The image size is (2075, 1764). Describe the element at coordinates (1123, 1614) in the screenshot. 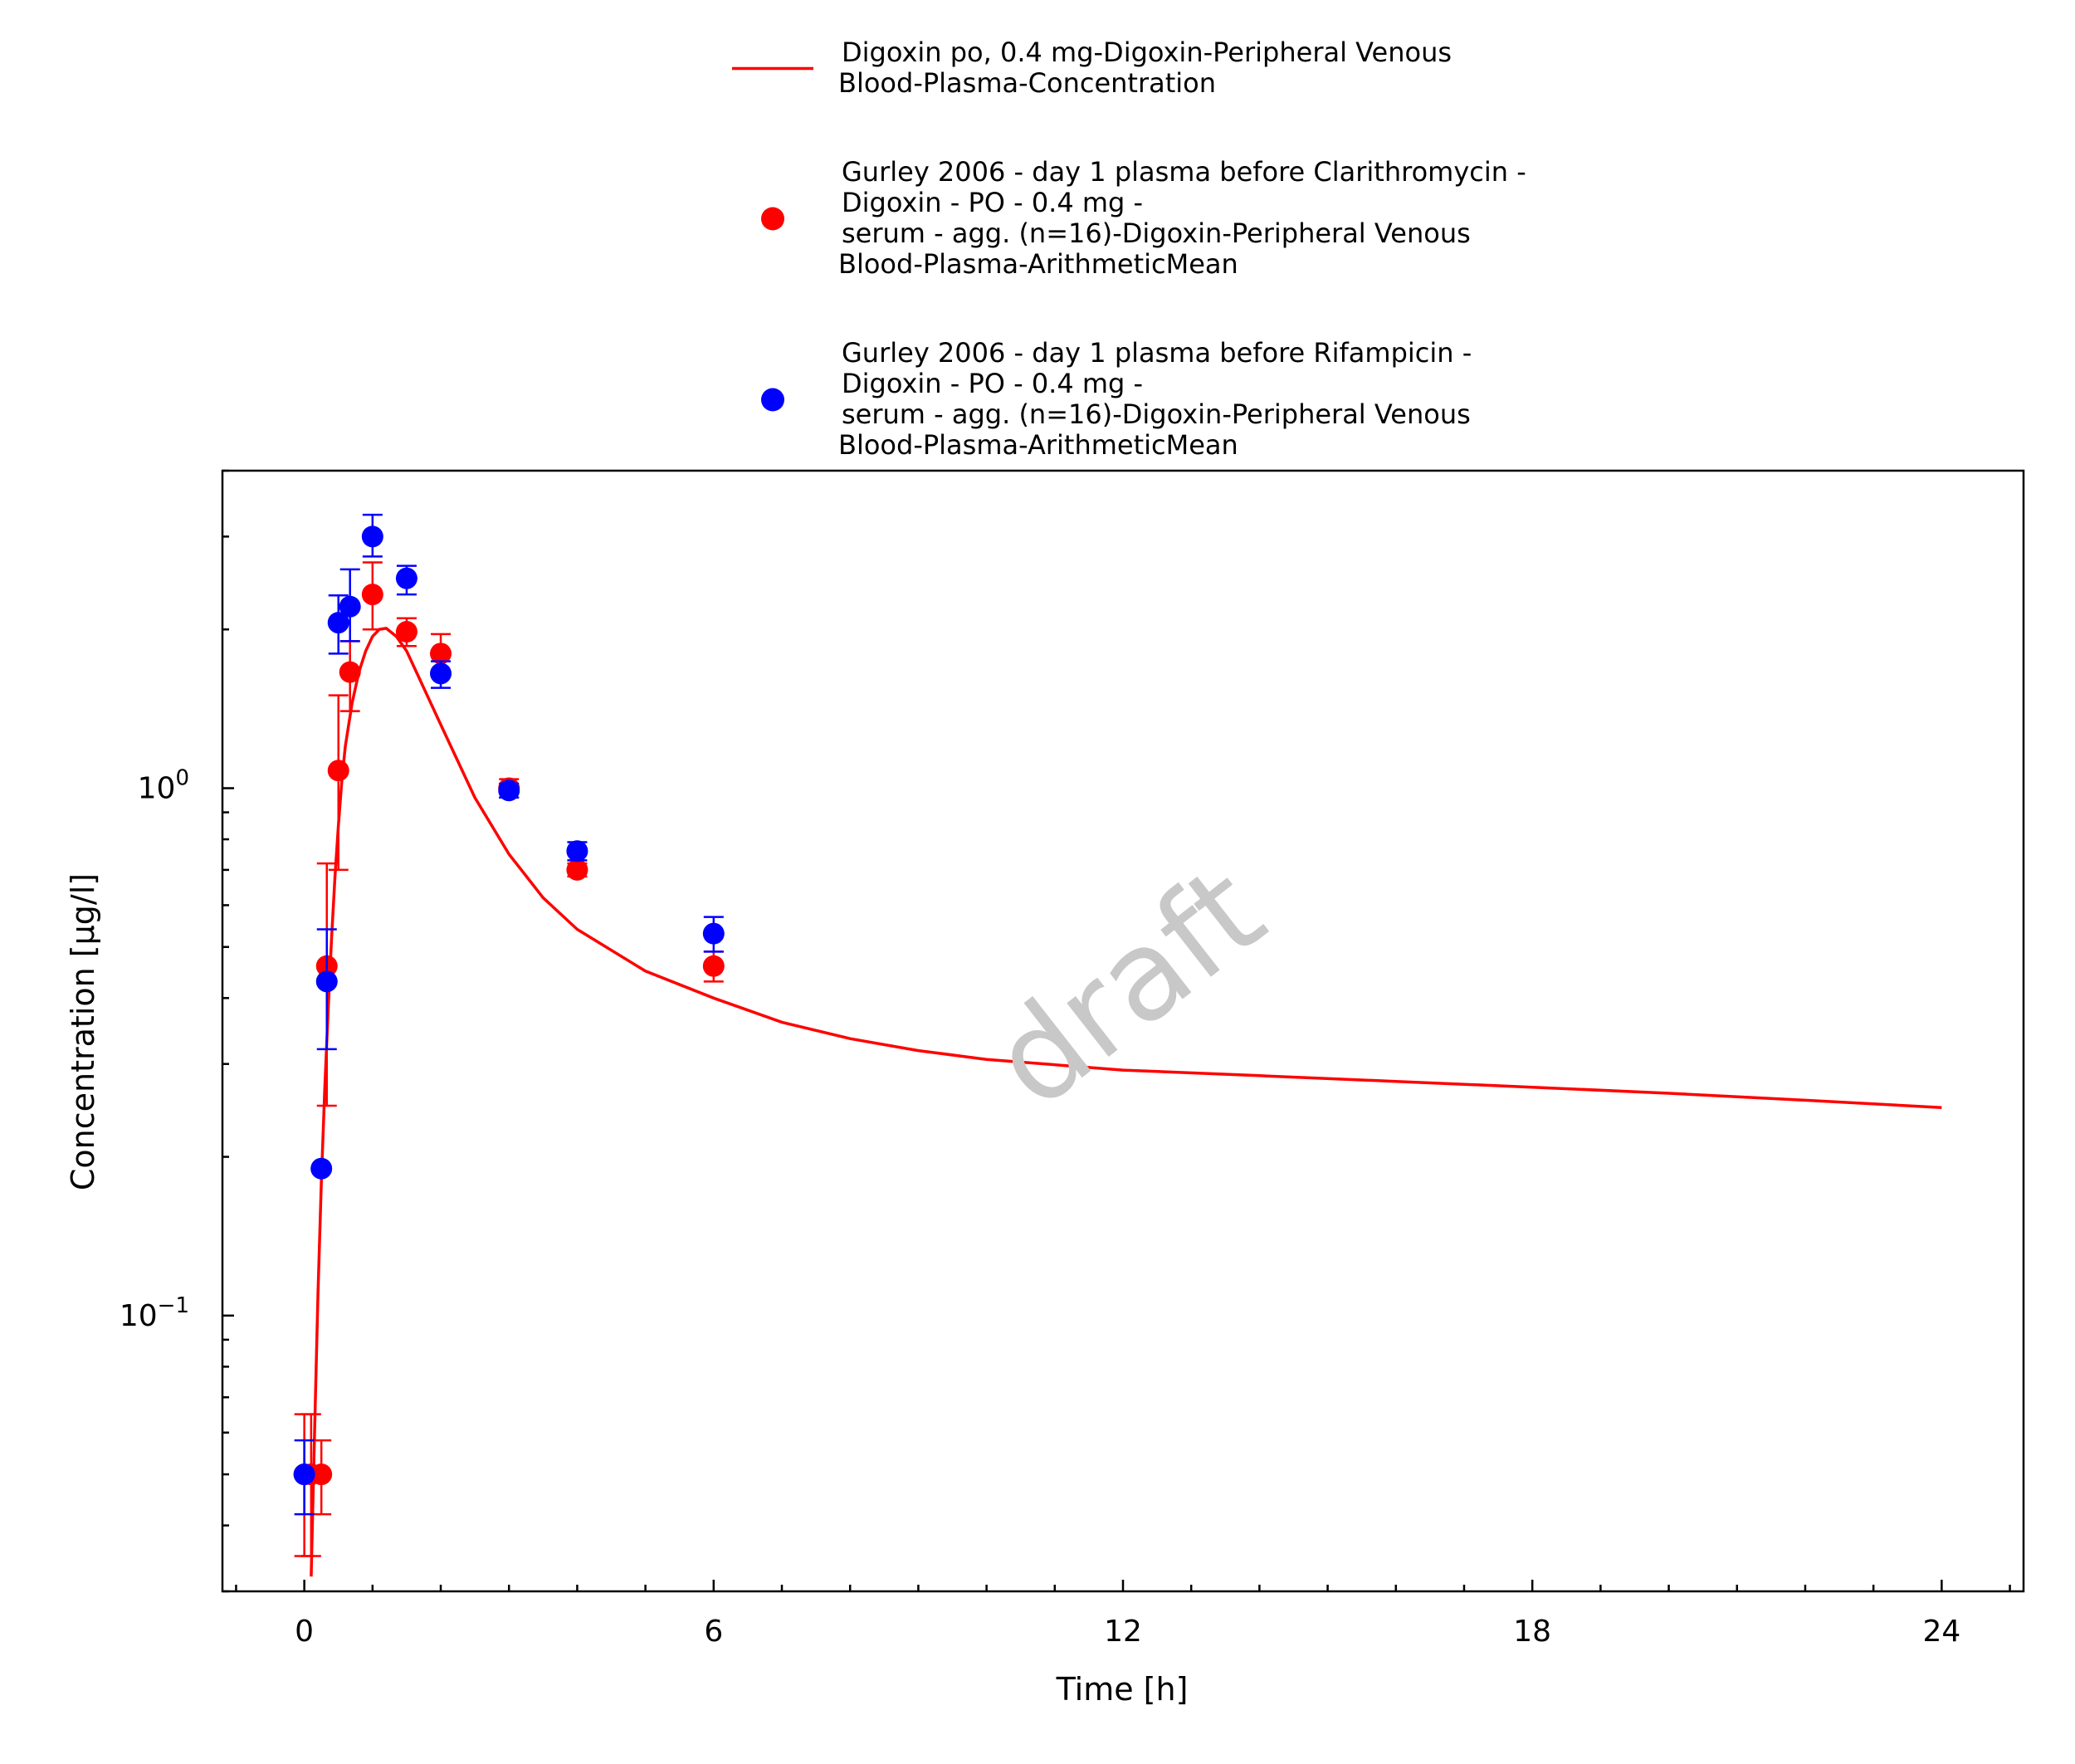

I see `x-axis: 0 6 12 18 24` at that location.